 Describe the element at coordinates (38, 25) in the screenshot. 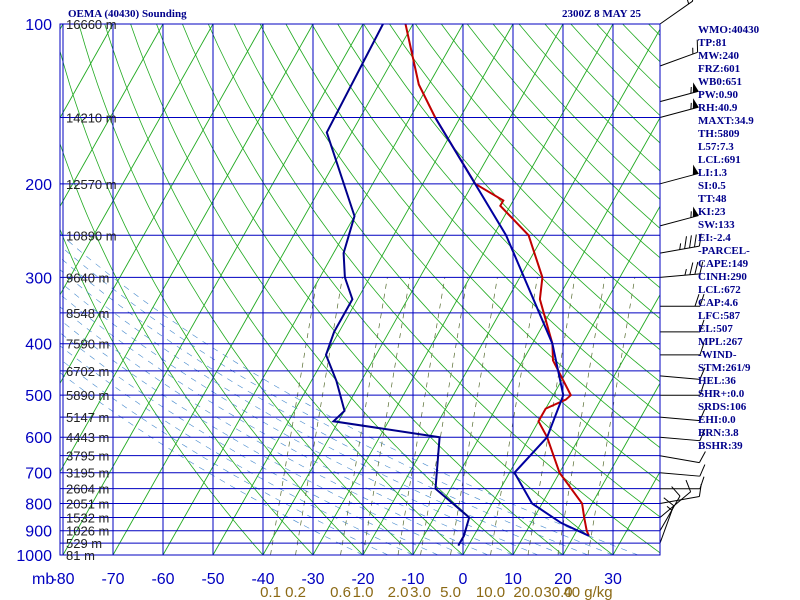

I see `pressure-tick-label: 100` at that location.